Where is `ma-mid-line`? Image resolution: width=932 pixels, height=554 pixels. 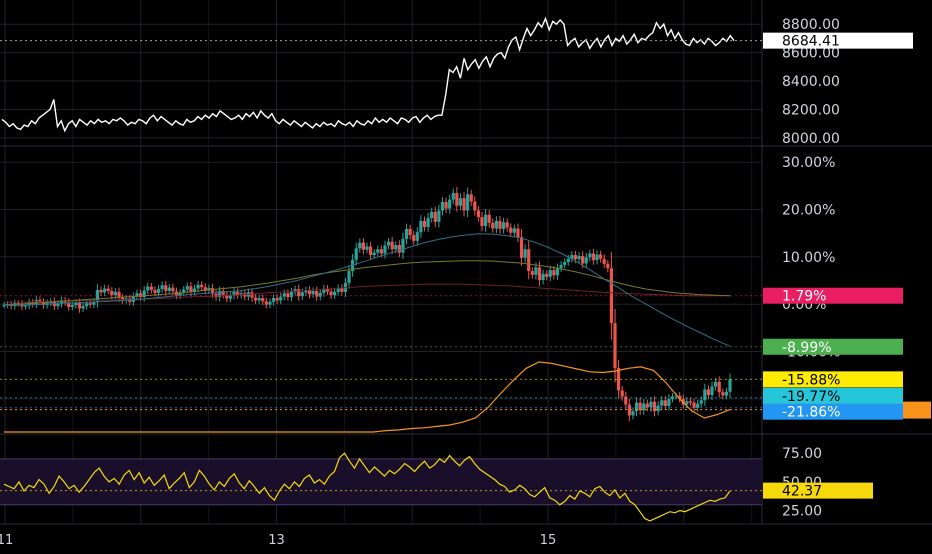 ma-mid-line is located at coordinates (367, 283).